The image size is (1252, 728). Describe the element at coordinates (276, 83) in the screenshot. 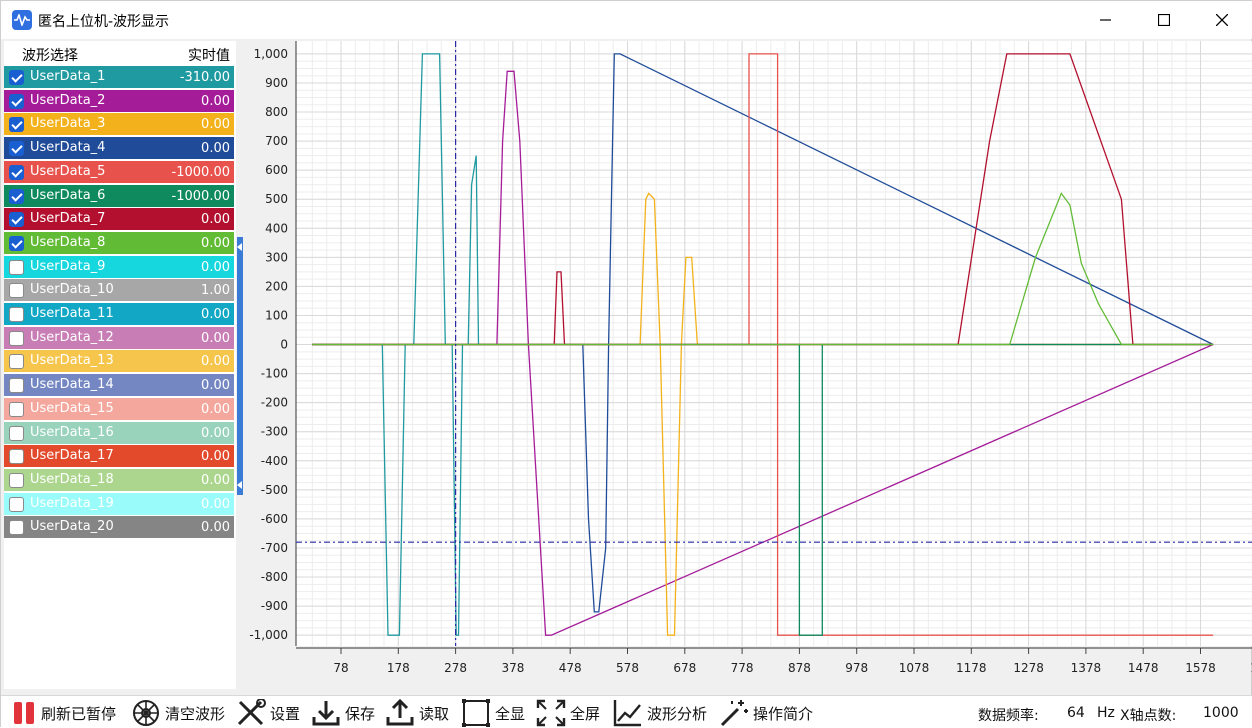

I see `y-tick-label: 900` at that location.